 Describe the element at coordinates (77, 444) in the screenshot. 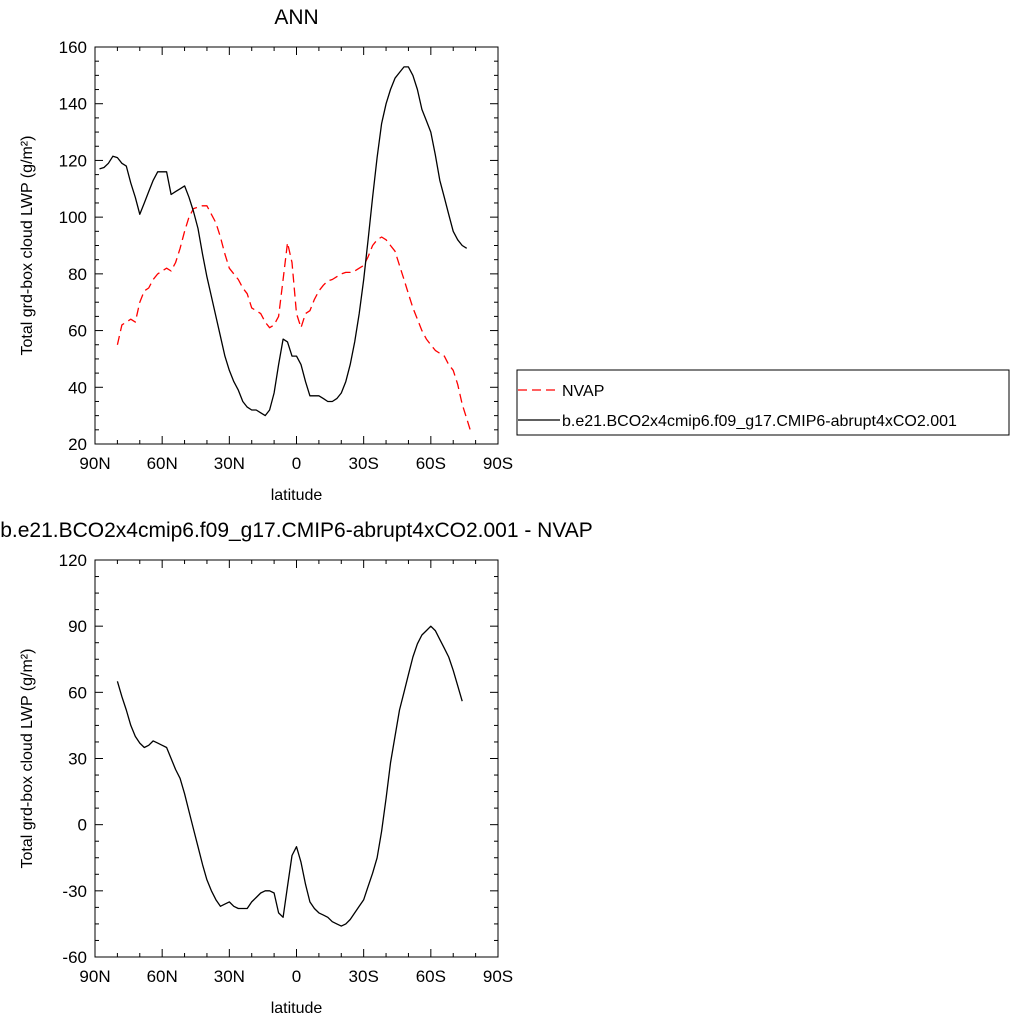

I see `y-tick-label: 20` at that location.